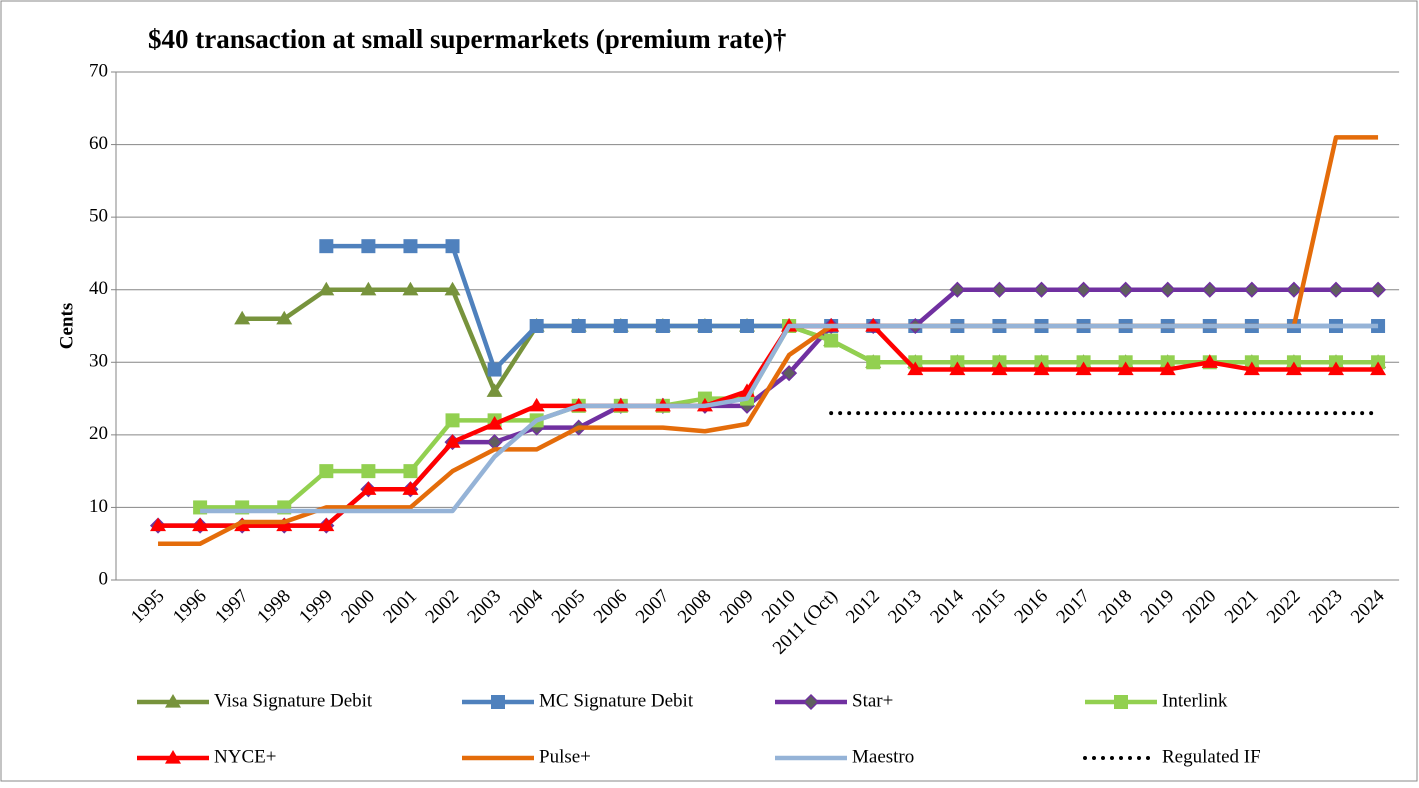 This screenshot has height=788, width=1419. I want to click on legend-label: Interlink, so click(1195, 700).